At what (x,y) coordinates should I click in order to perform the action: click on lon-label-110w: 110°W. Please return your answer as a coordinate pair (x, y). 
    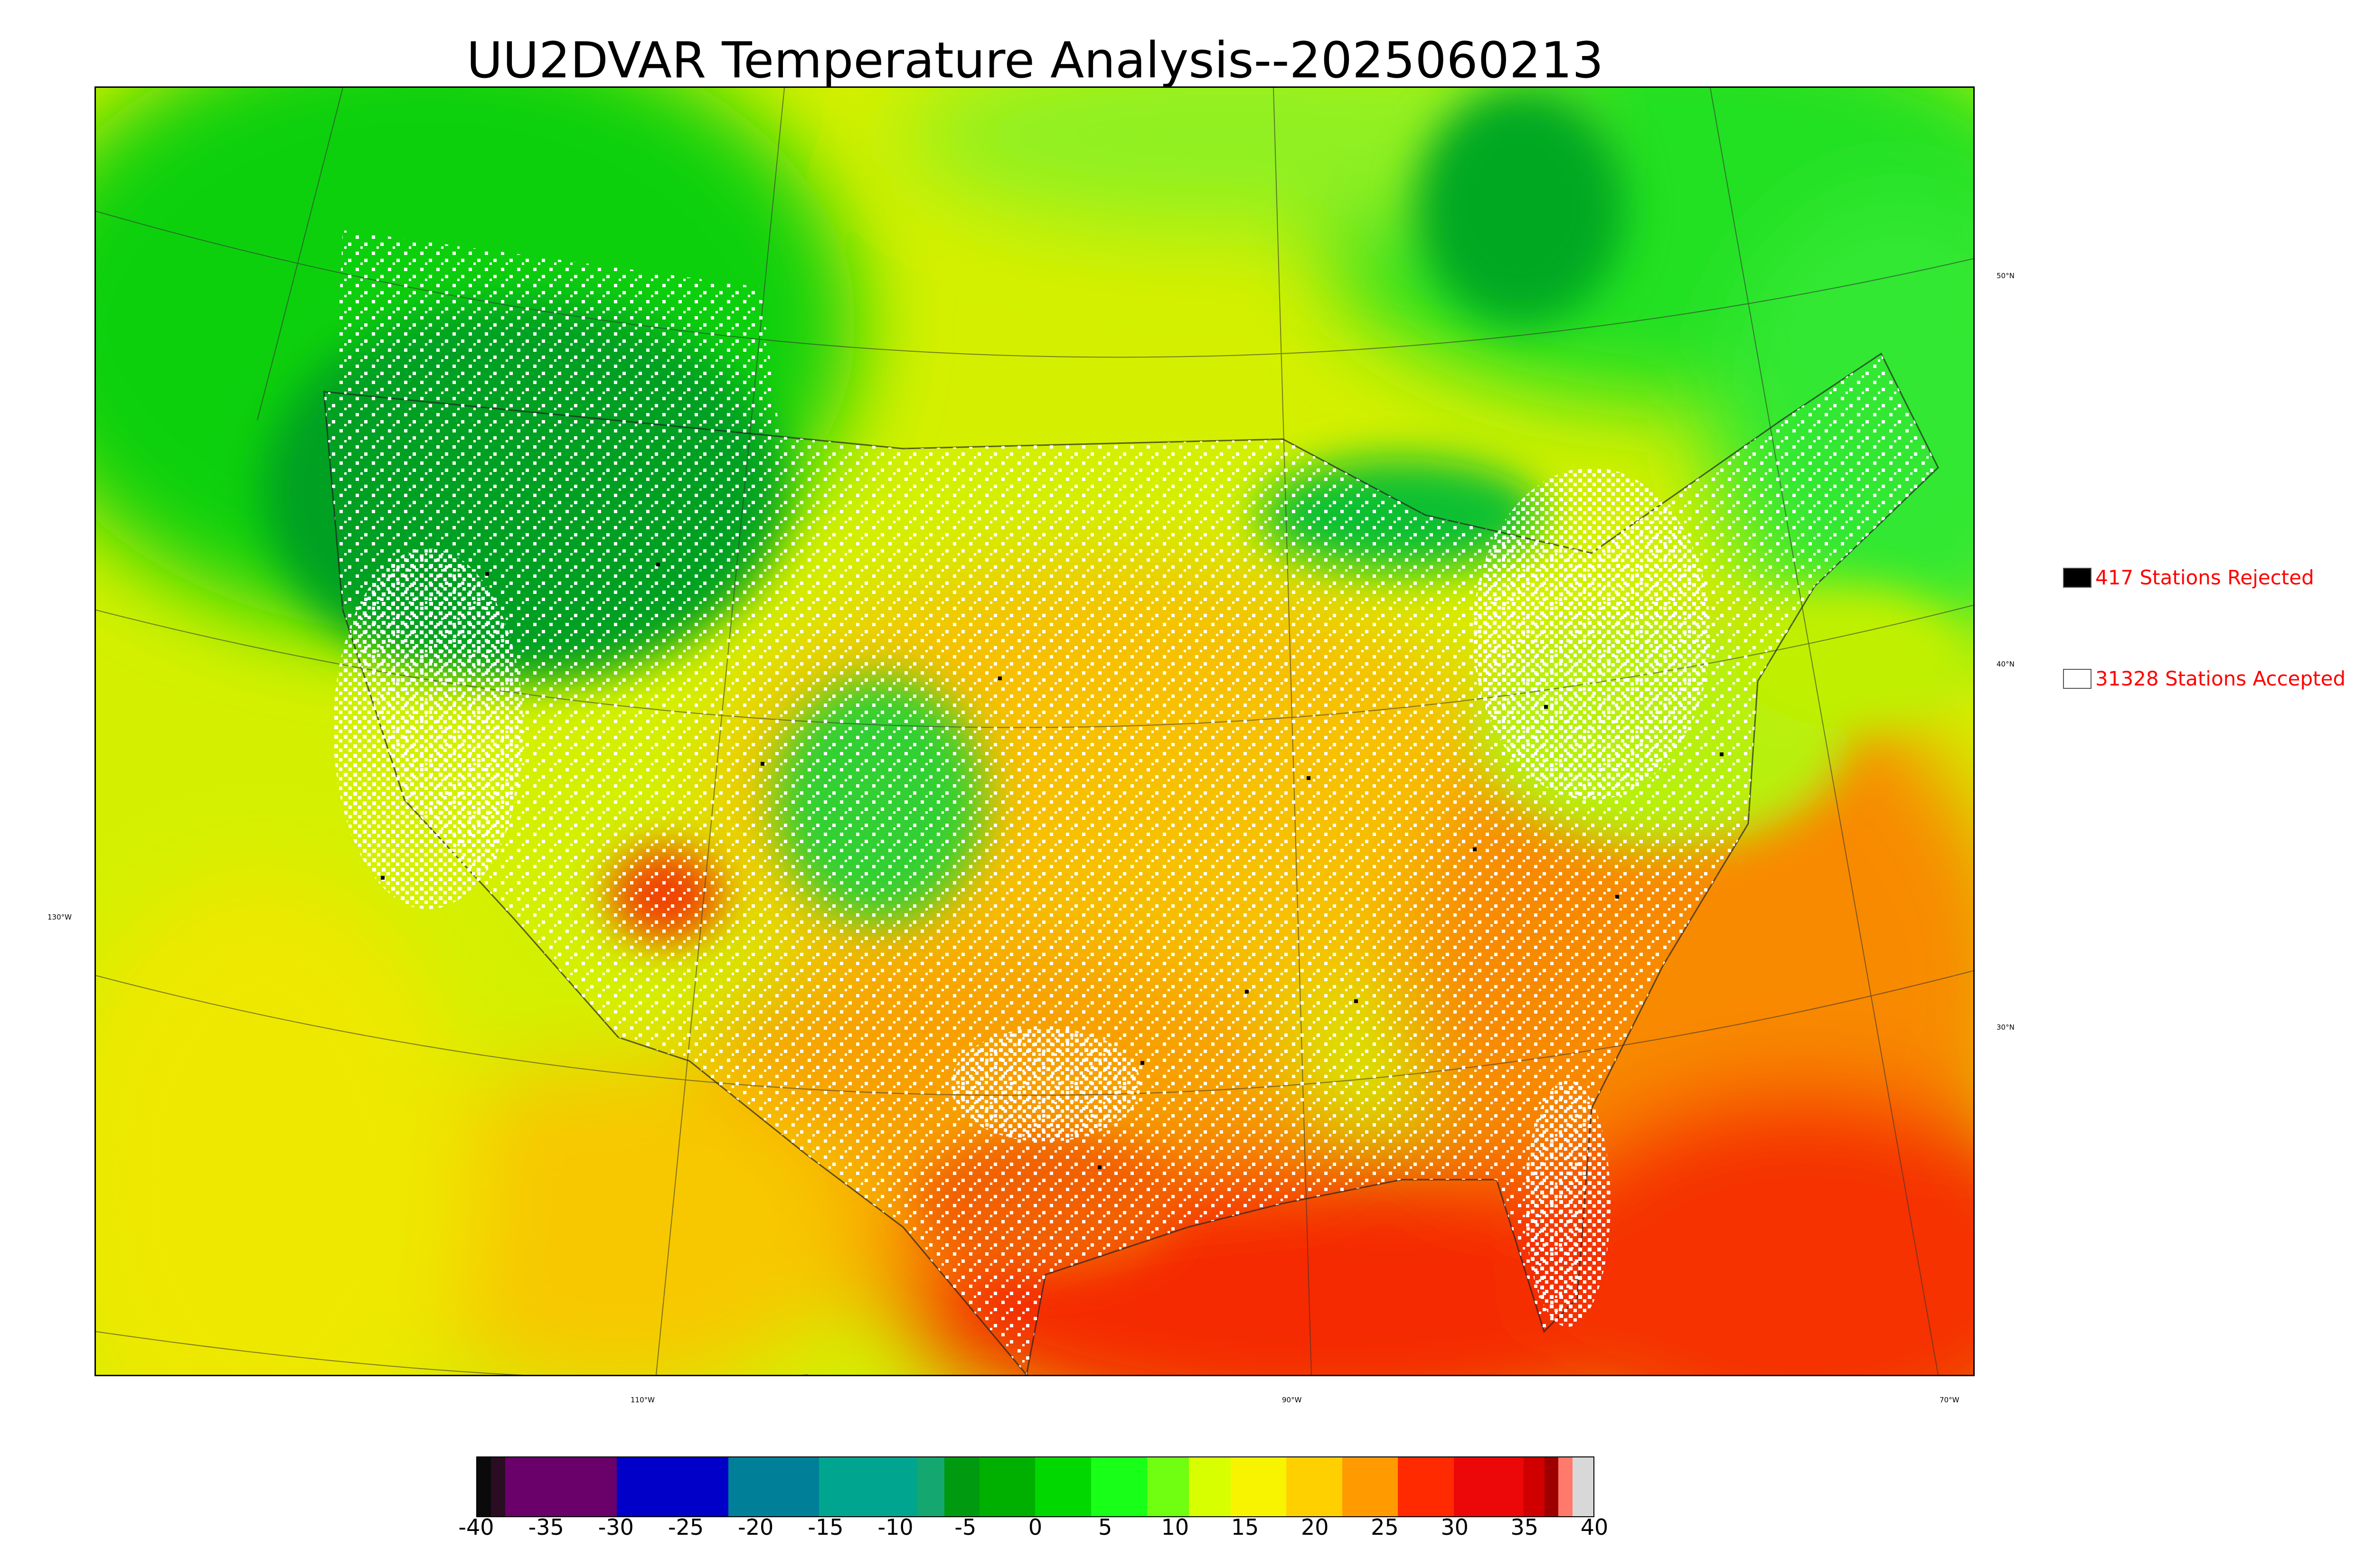
    Looking at the image, I should click on (643, 1400).